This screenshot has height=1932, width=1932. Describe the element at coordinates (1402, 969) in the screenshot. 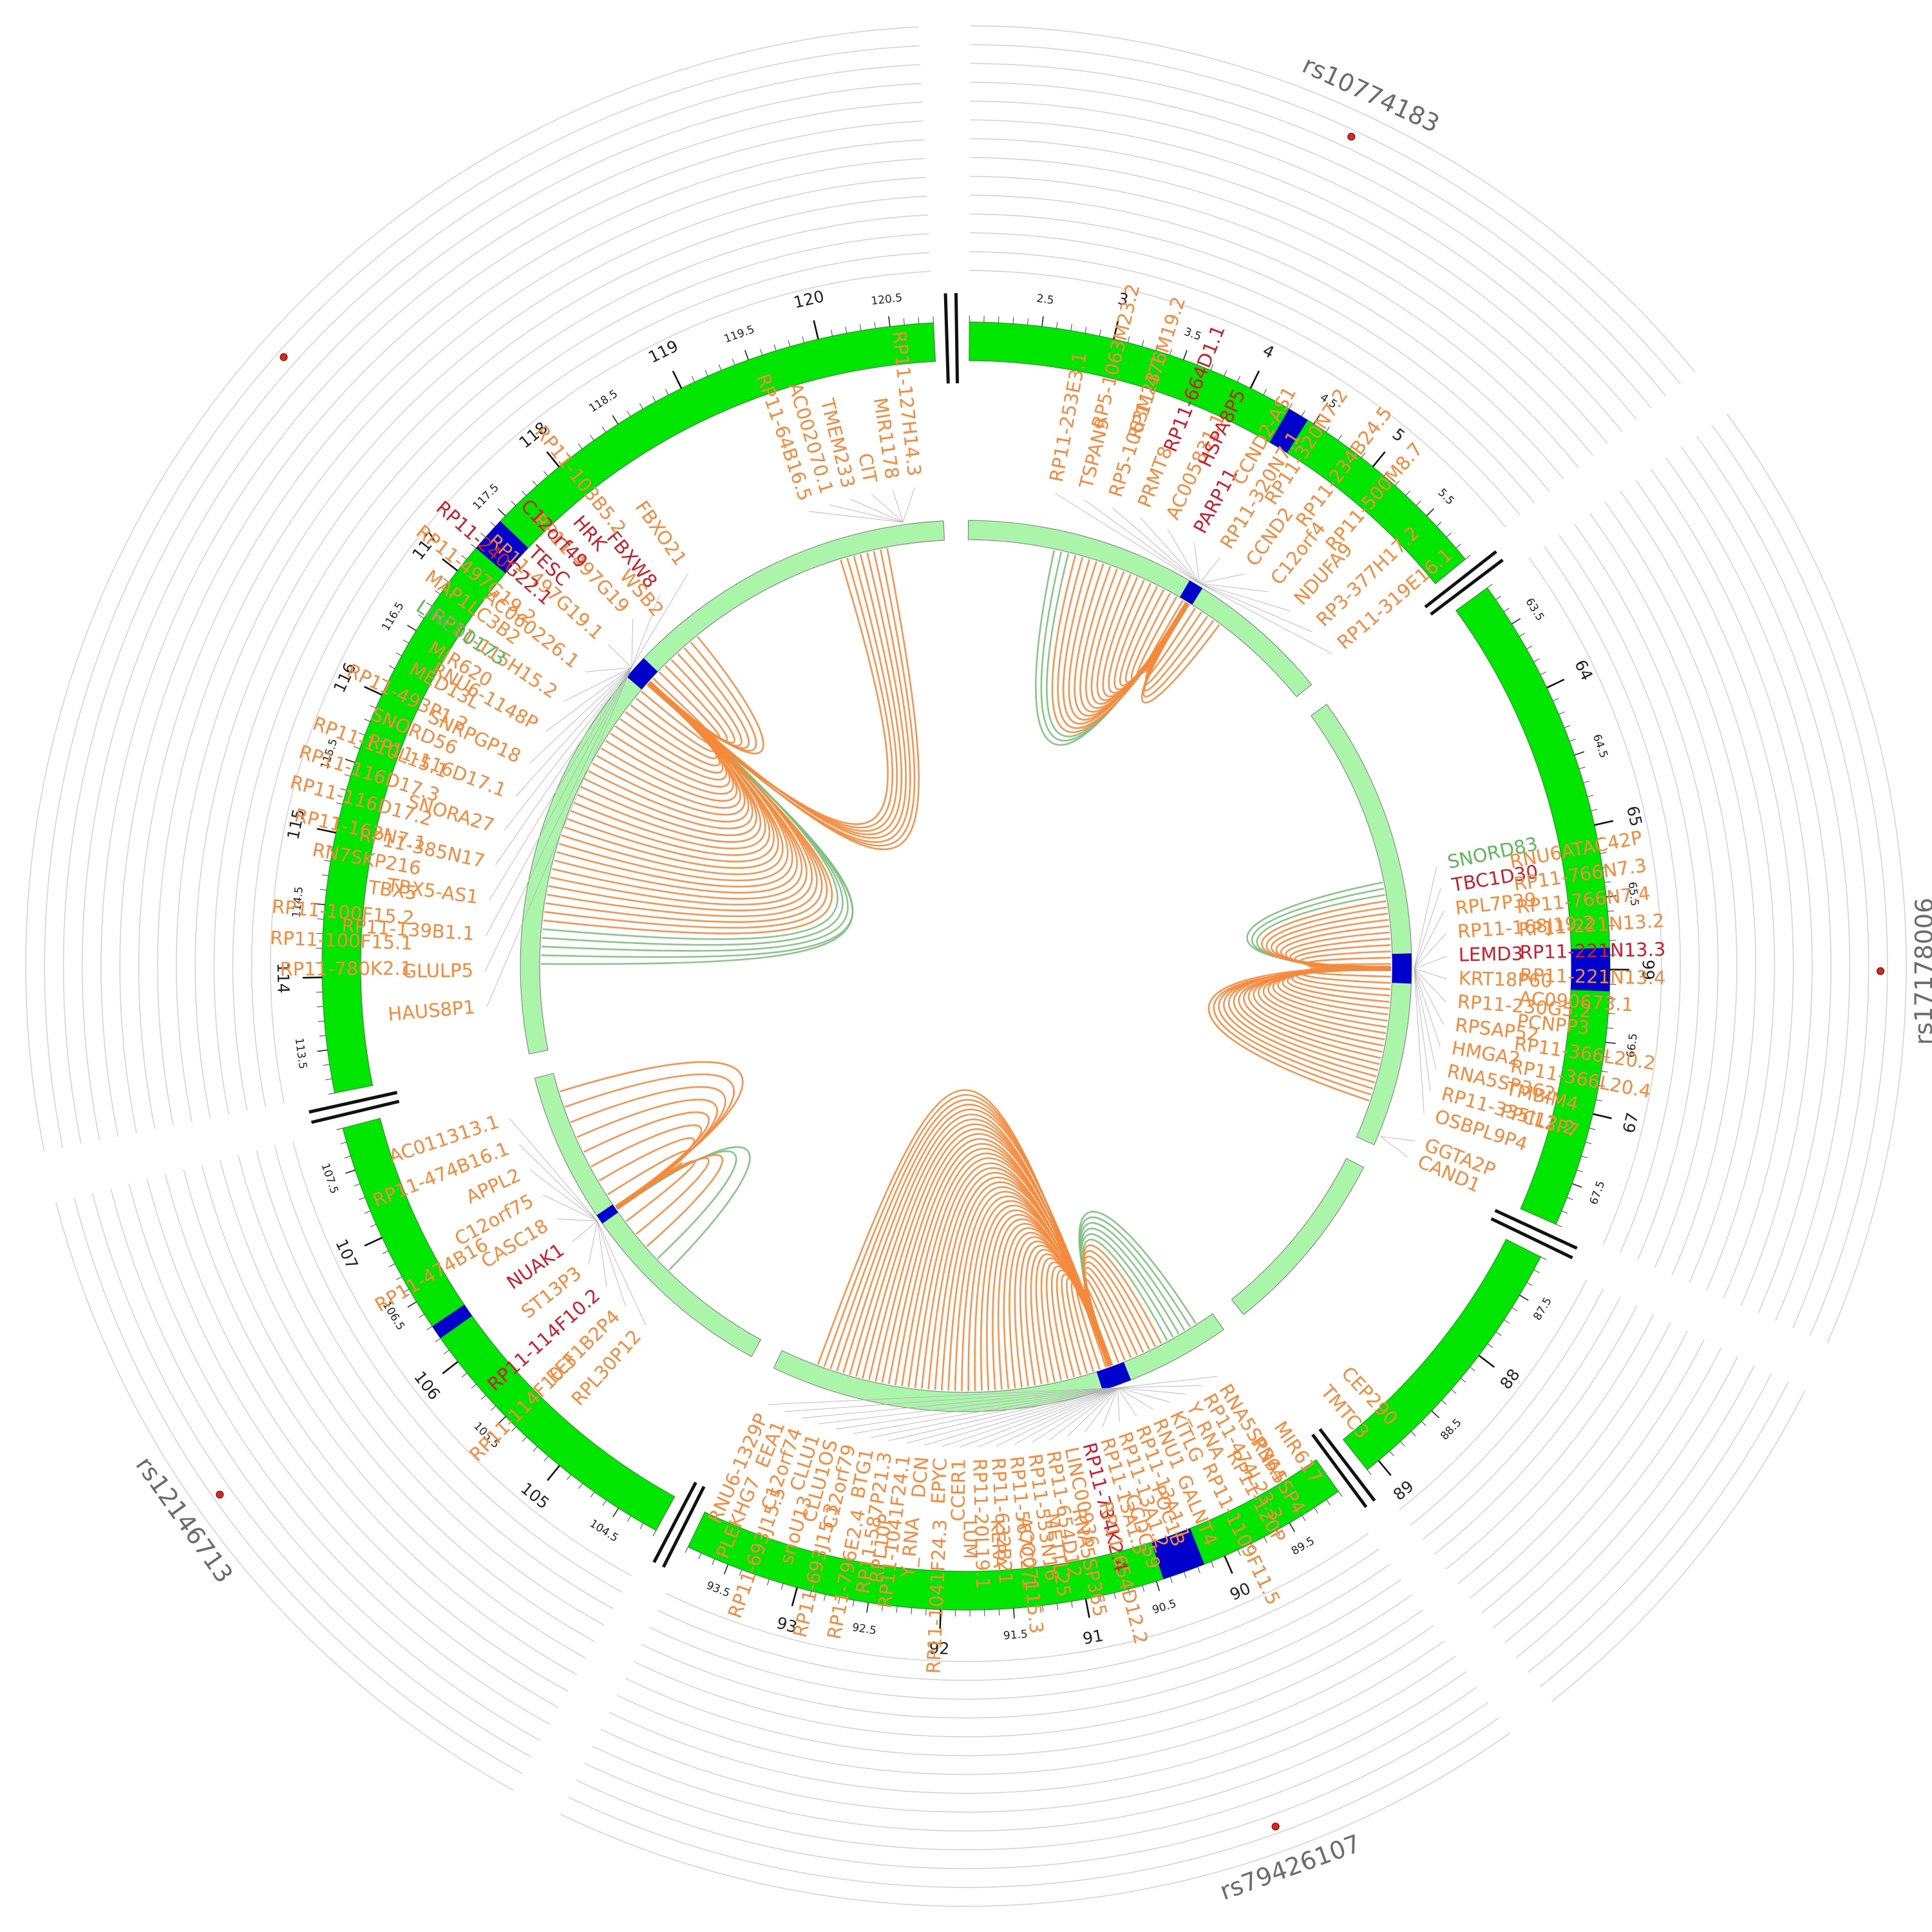

I see `inner-highlight` at that location.